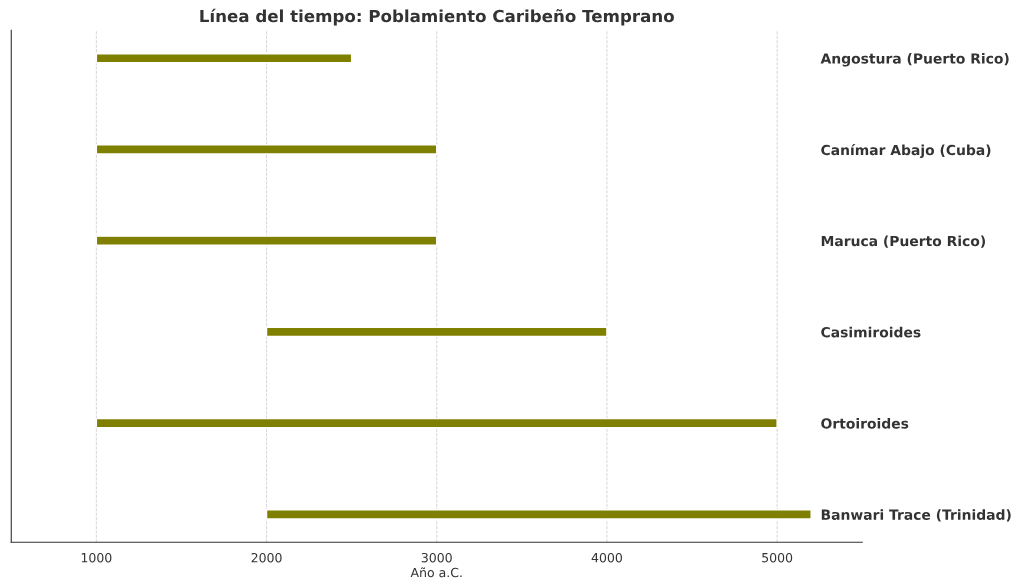 The image size is (1024, 585). Describe the element at coordinates (903, 241) in the screenshot. I see `y-tick-label: Maruca (Puerto Rico)` at that location.